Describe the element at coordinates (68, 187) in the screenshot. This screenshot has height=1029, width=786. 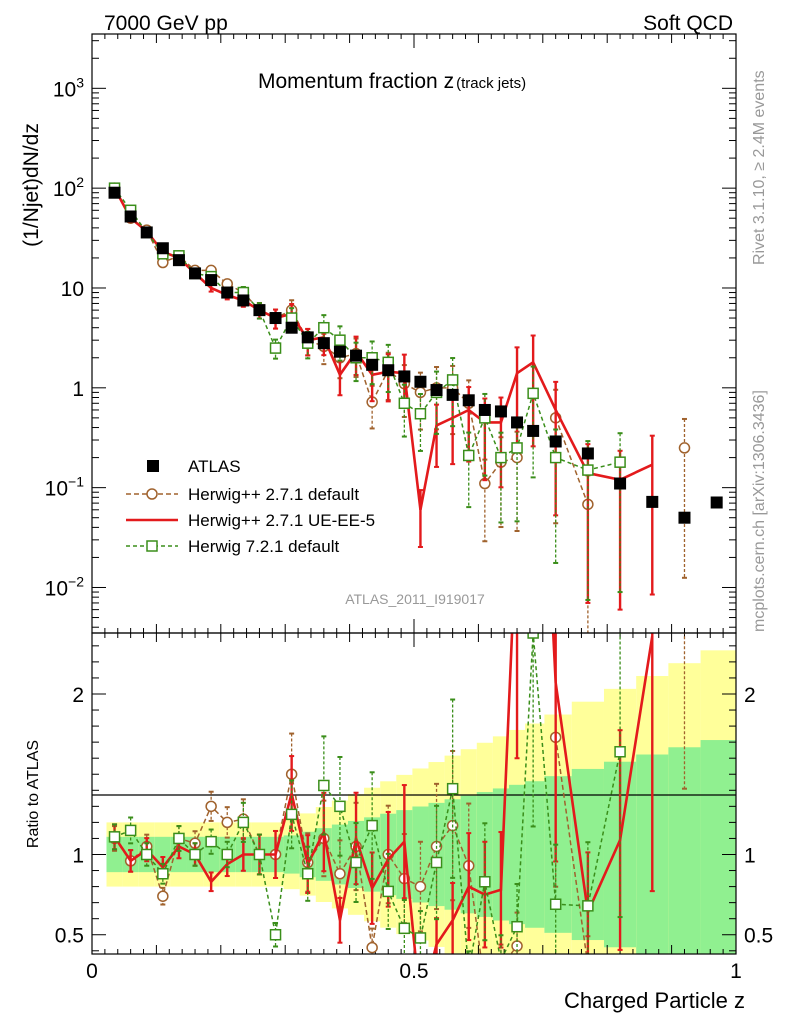
I see `y-tick-label: 10²` at that location.